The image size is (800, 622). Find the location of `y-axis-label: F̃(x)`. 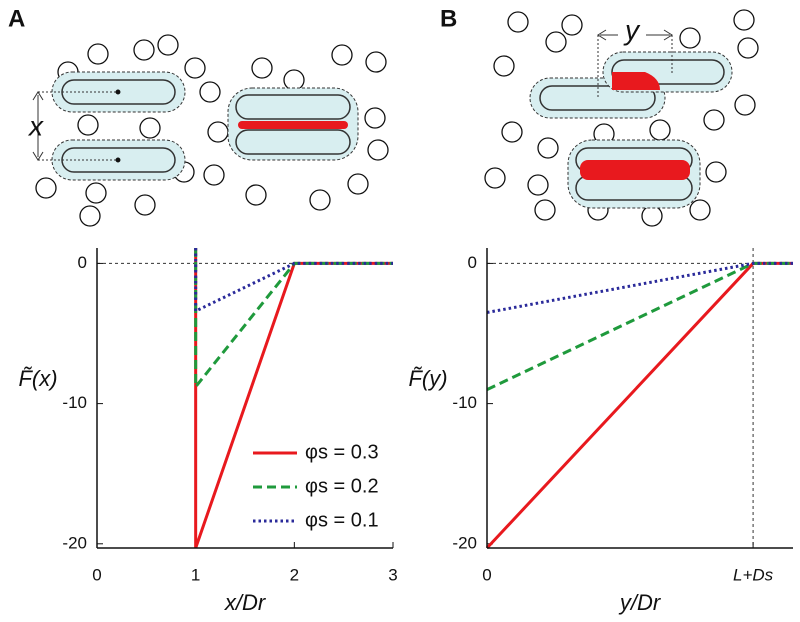

y-axis-label: F̃(x) is located at coordinates (37, 378).